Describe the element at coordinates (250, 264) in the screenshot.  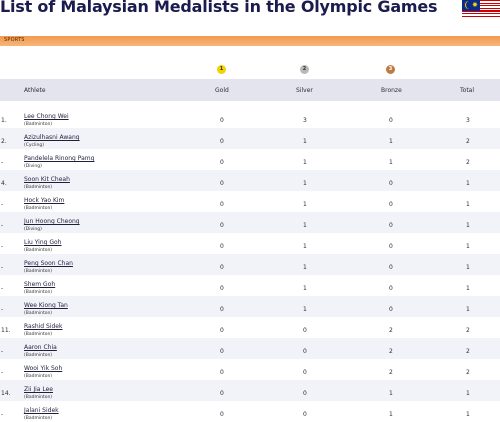
I see `table-row: - Peng Soon Chan (Badminton) 0 1 0 1` at that location.